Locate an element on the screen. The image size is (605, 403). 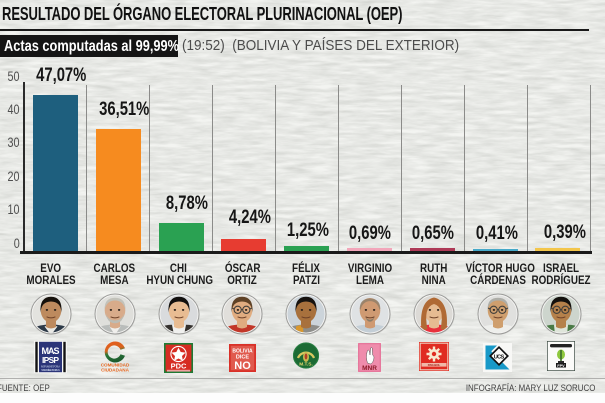
svg-text: COMUNIDAD is located at coordinates (115, 365).